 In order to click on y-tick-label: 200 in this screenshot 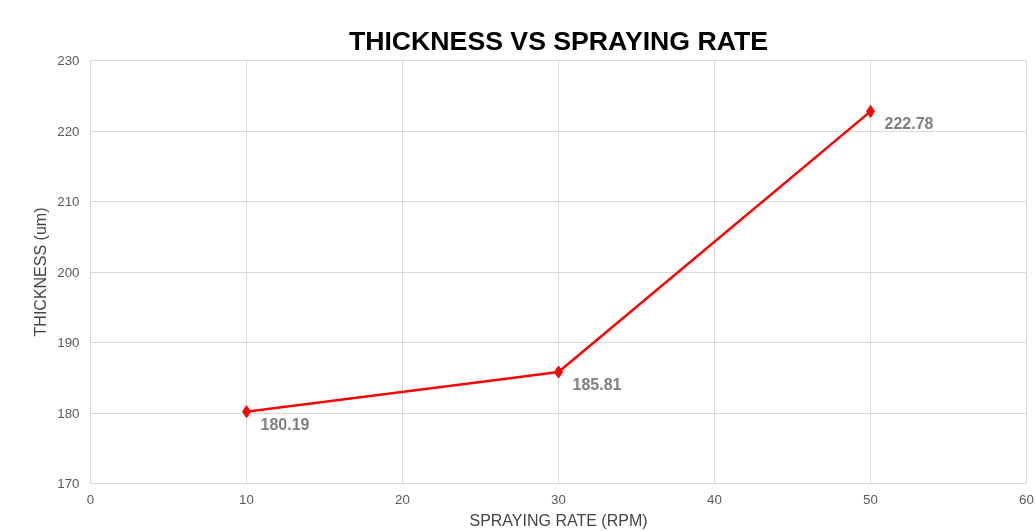, I will do `click(68, 272)`.